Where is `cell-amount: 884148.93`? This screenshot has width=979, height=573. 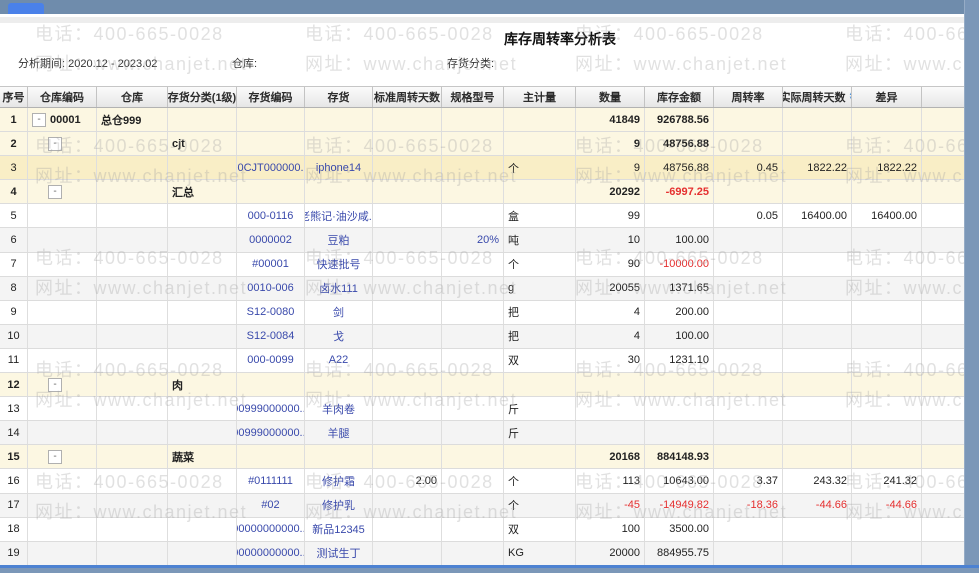
cell-amount: 884148.93 is located at coordinates (679, 457).